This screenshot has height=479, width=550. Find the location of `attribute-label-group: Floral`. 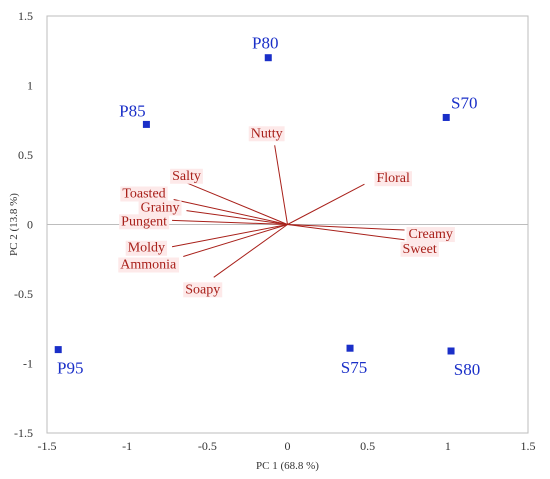

attribute-label-group: Floral is located at coordinates (393, 179).